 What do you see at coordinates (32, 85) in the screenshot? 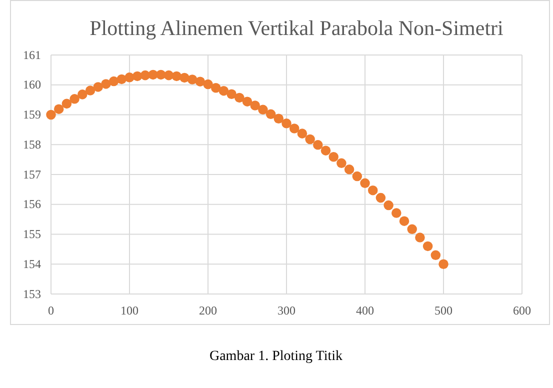
I see `y-tick-label: 160` at bounding box center [32, 85].